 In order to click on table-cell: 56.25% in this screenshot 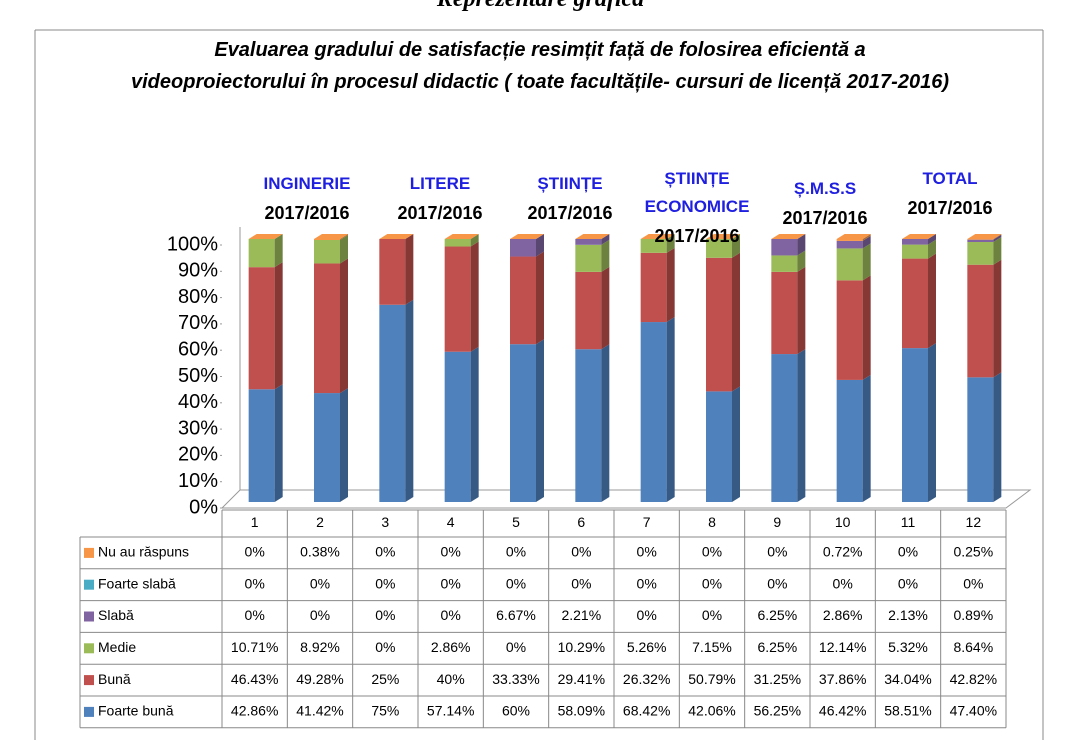, I will do `click(777, 711)`.